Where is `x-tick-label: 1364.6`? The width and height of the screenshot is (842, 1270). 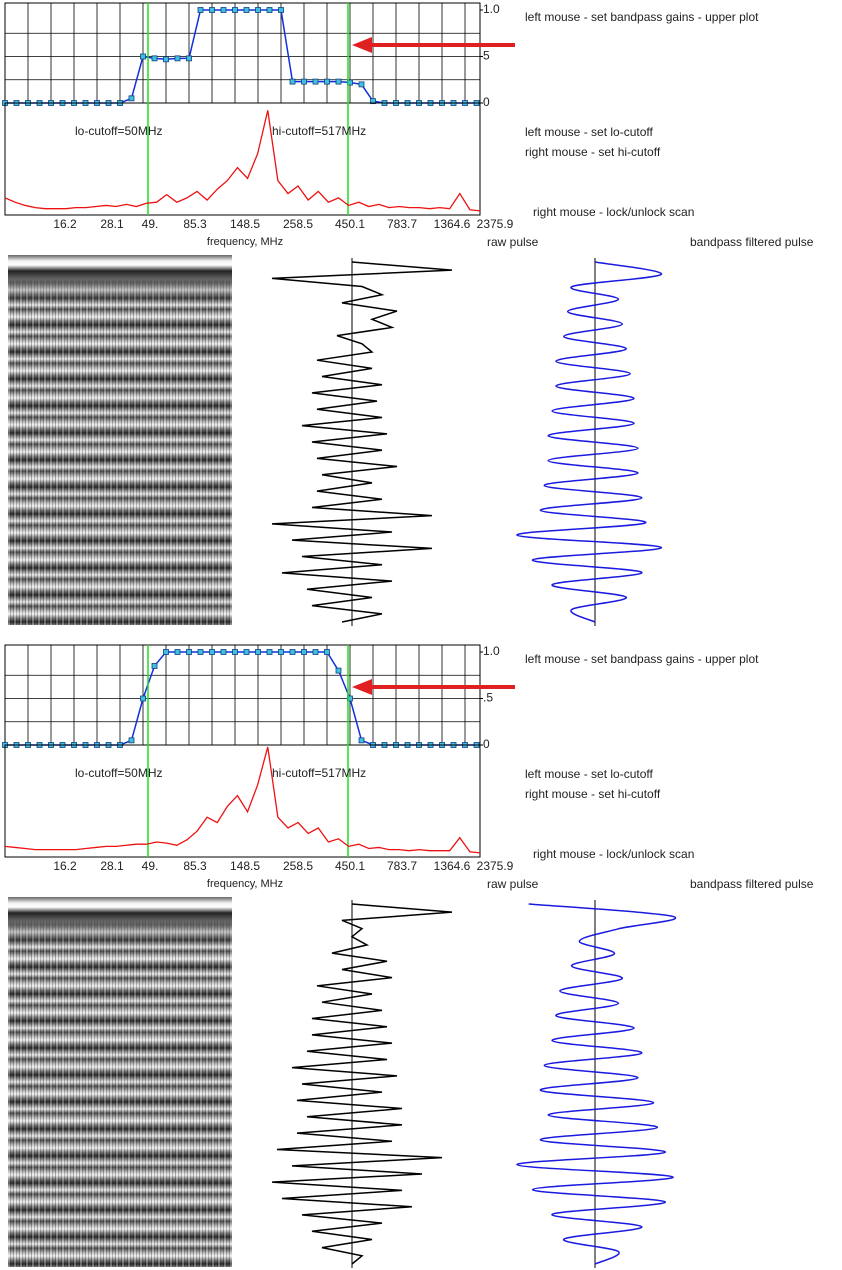 x-tick-label: 1364.6 is located at coordinates (452, 224).